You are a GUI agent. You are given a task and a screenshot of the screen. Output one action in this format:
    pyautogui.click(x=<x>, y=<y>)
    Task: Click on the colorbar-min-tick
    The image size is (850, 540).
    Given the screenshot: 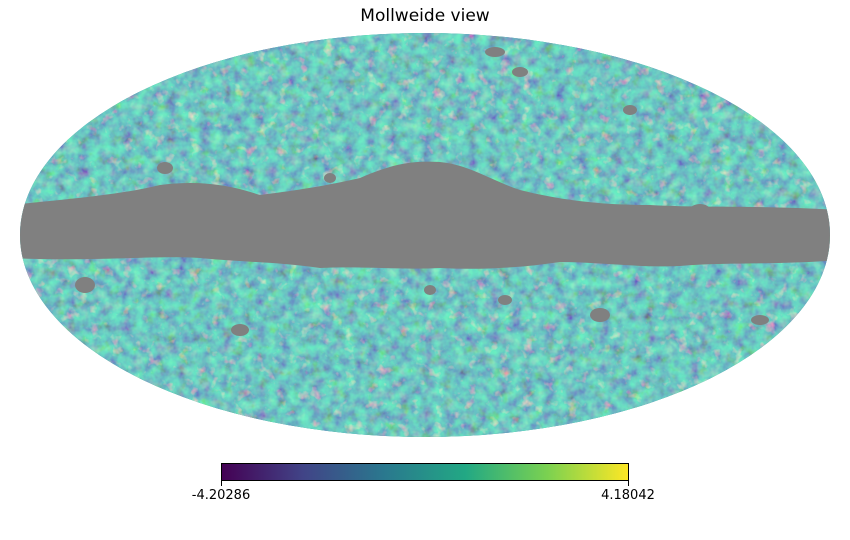 What is the action you would take?
    pyautogui.click(x=221, y=483)
    